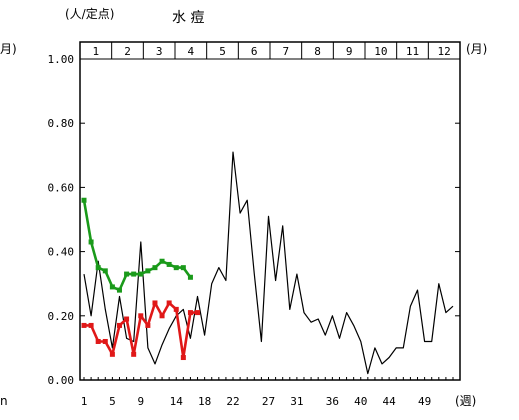 The height and width of the screenshot is (420, 519). Describe the element at coordinates (317, 51) in the screenshot. I see `month-label: 8` at that location.